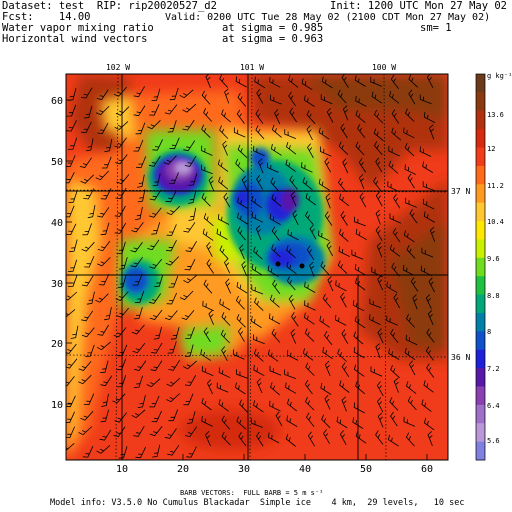 The image size is (512, 512). I want to click on colorbar-unit: g kg⁻¹, so click(499, 76).